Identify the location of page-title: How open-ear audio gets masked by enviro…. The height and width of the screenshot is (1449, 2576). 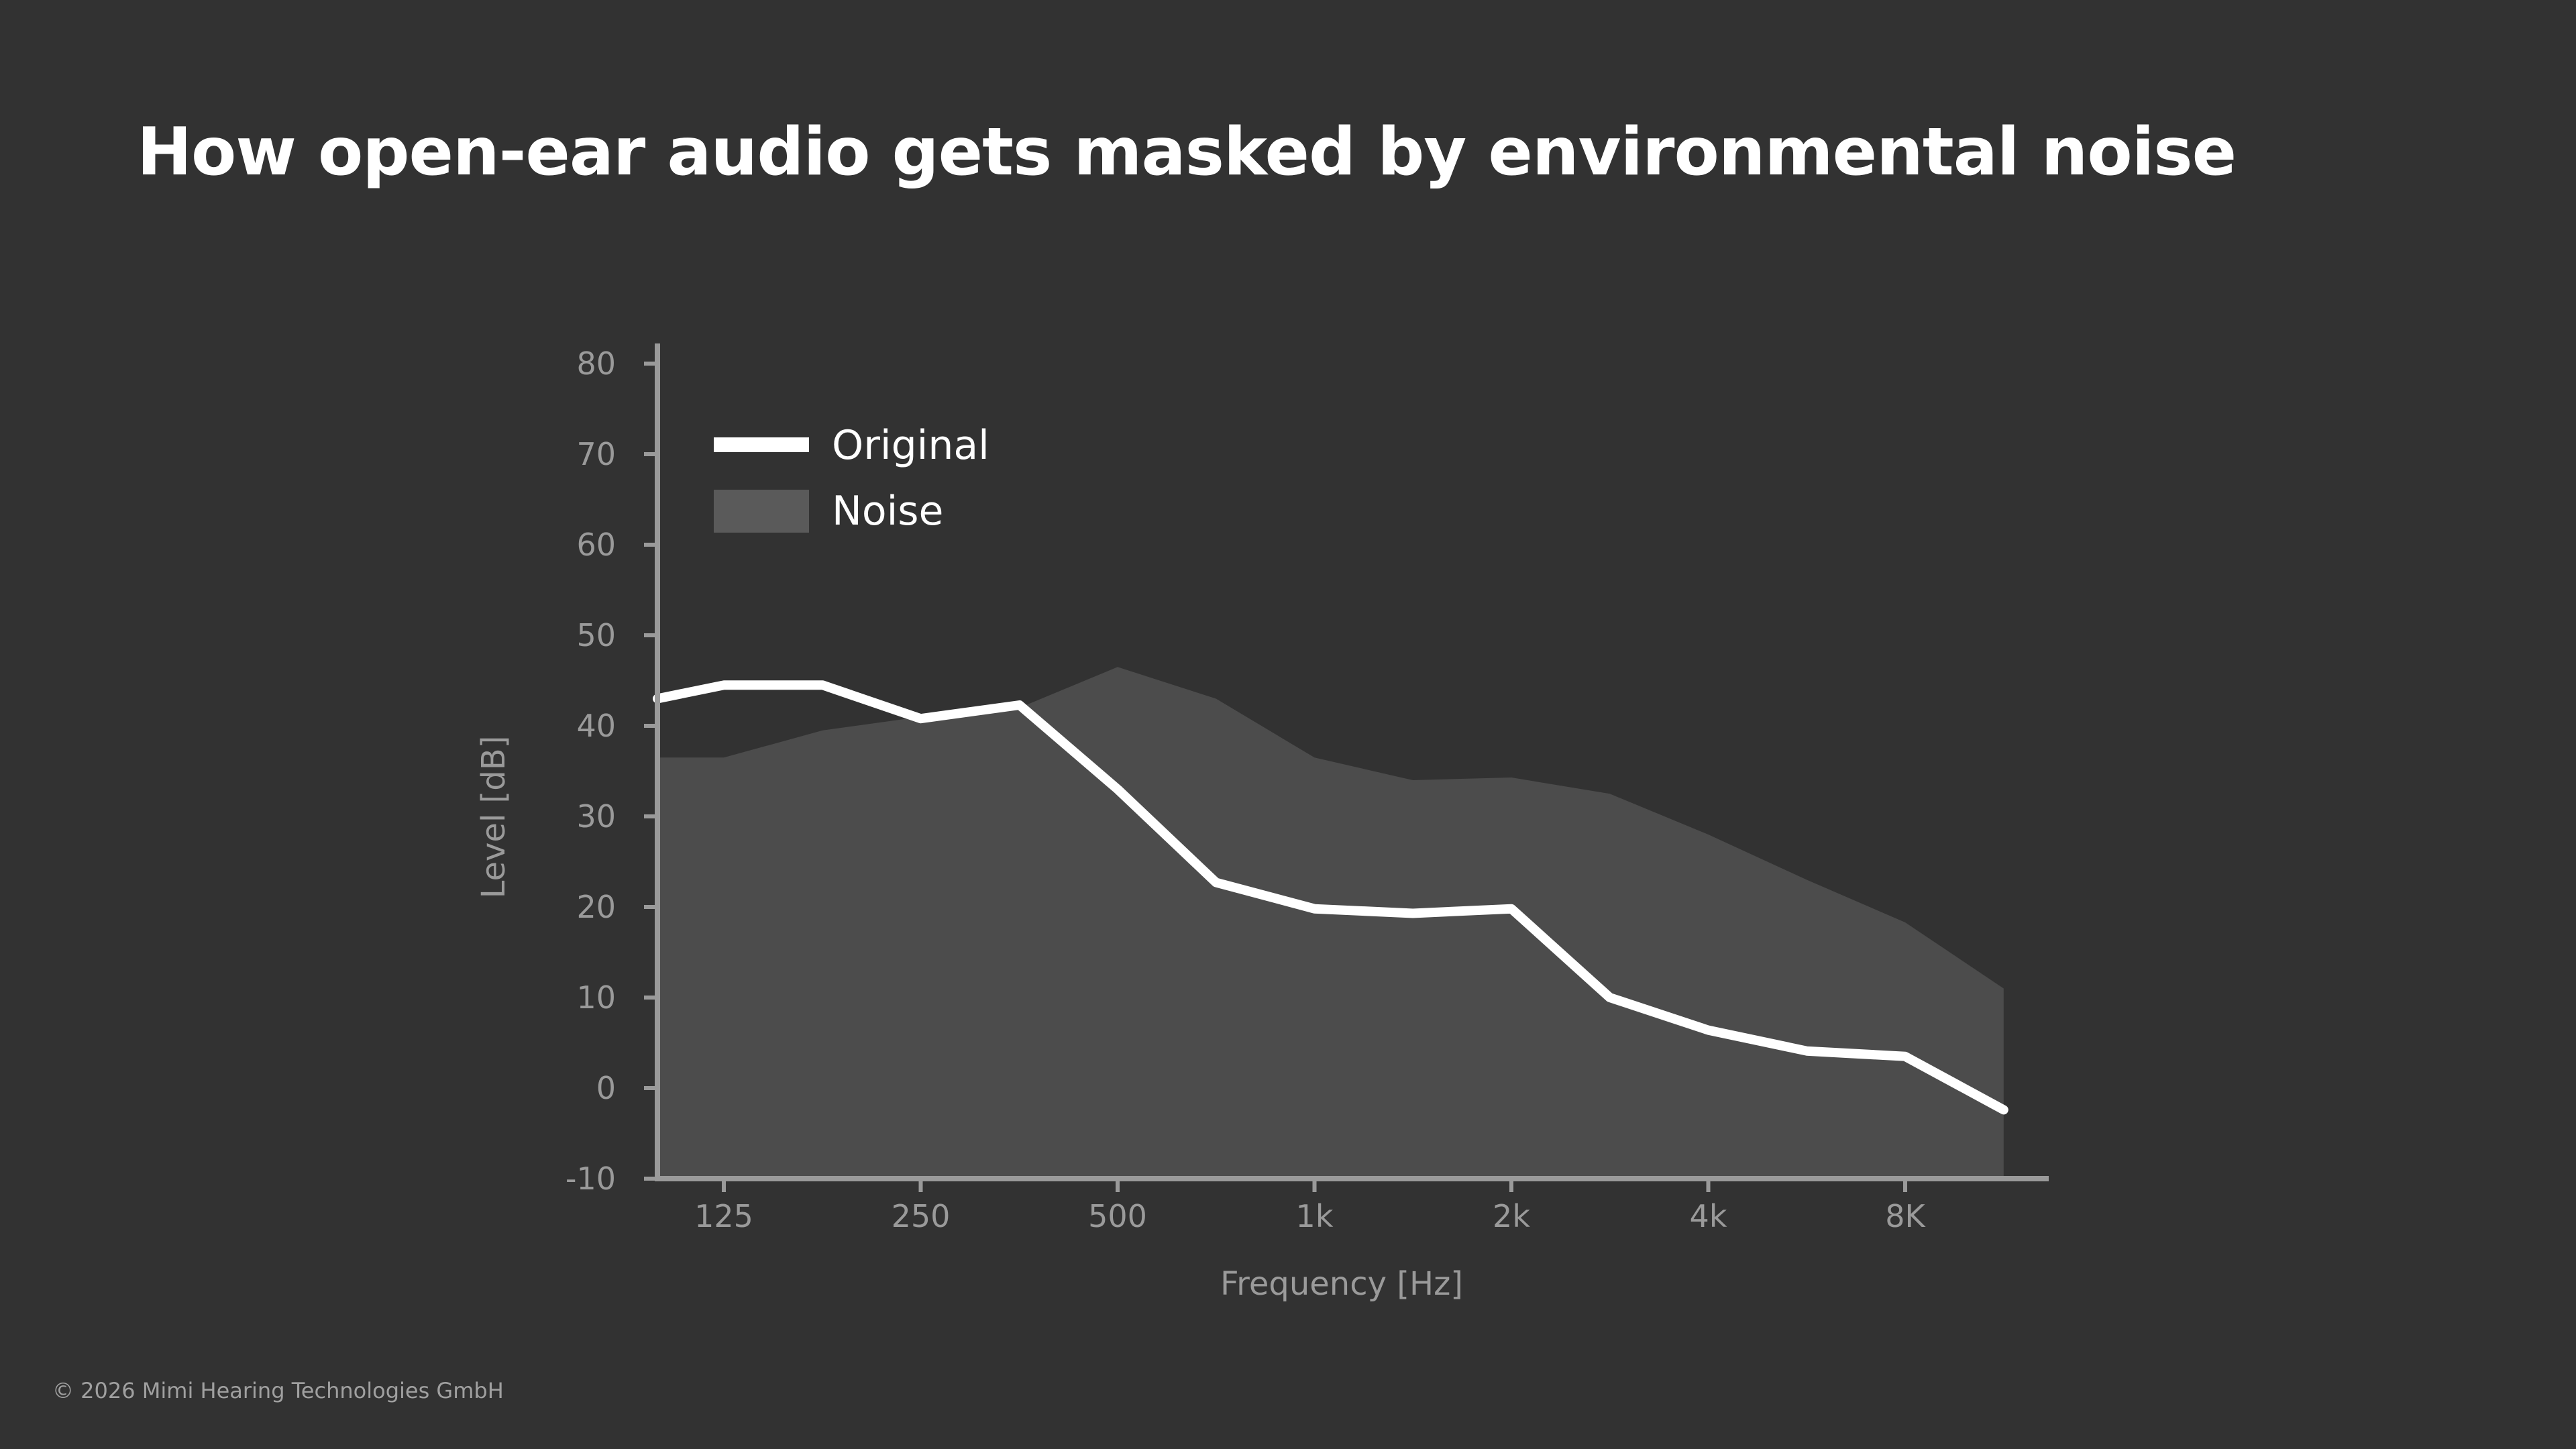
(1187, 152).